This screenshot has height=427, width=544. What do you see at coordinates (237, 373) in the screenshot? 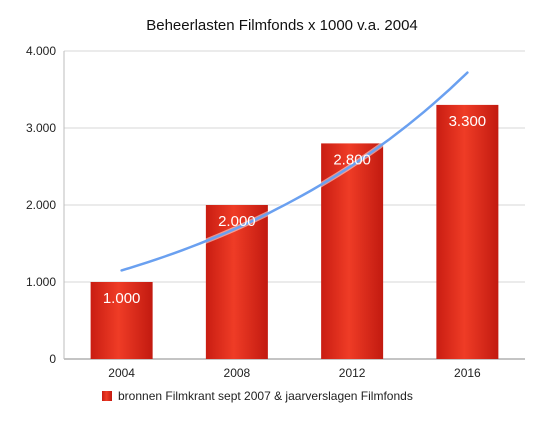
I see `x-tick-label: 2008` at bounding box center [237, 373].